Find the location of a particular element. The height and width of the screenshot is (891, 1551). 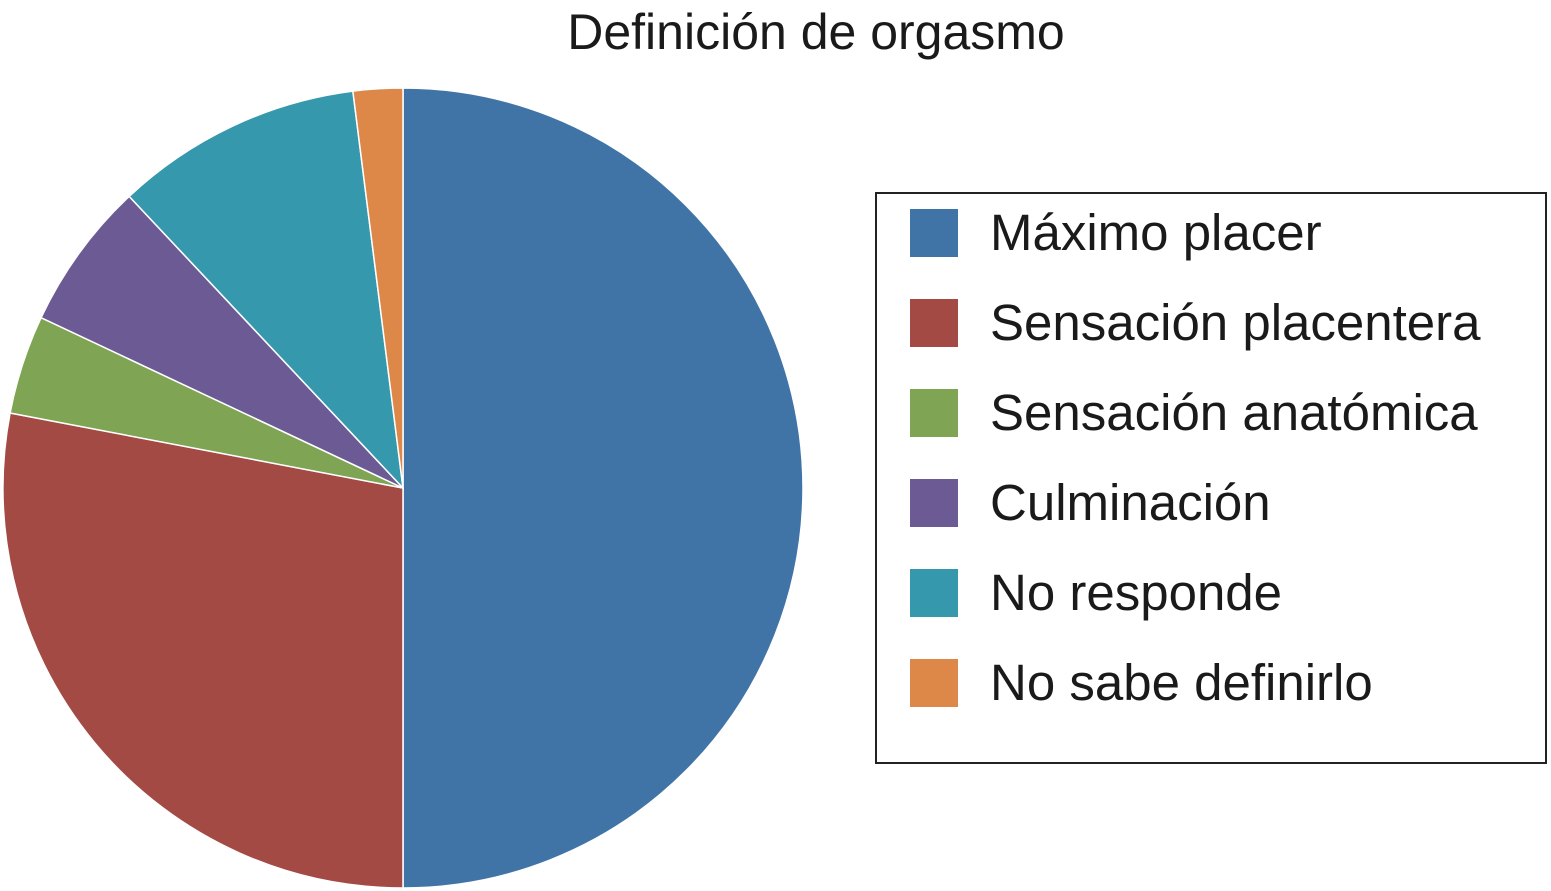

legend-label: Máximo placer is located at coordinates (1156, 232).